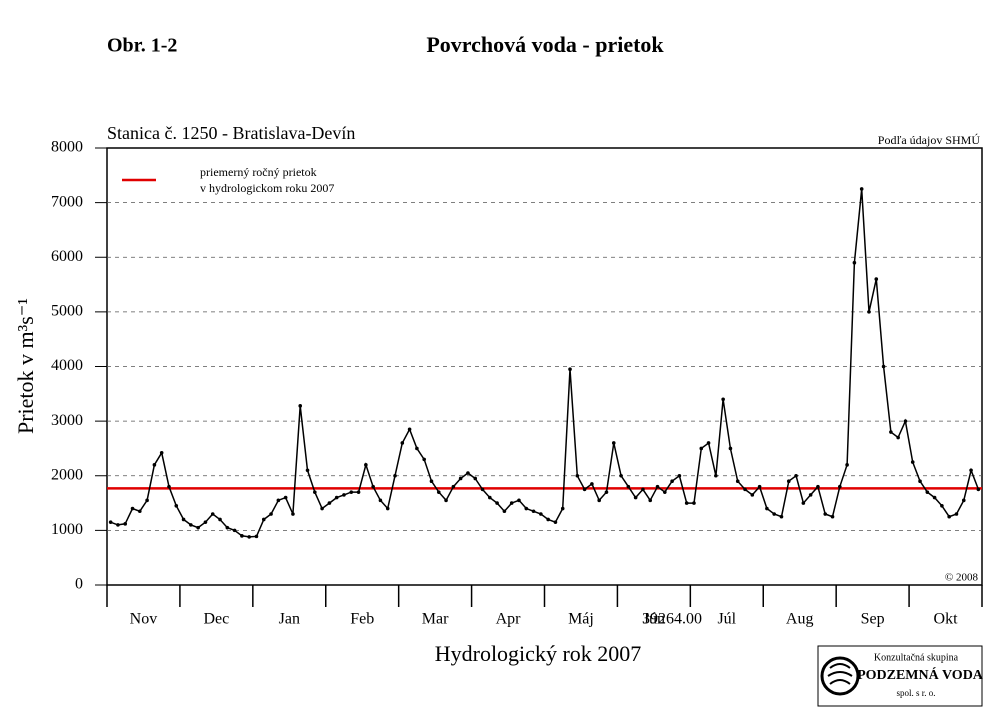 Image resolution: width=1000 pixels, height=716 pixels. I want to click on y-tick-label: 6000, so click(67, 256).